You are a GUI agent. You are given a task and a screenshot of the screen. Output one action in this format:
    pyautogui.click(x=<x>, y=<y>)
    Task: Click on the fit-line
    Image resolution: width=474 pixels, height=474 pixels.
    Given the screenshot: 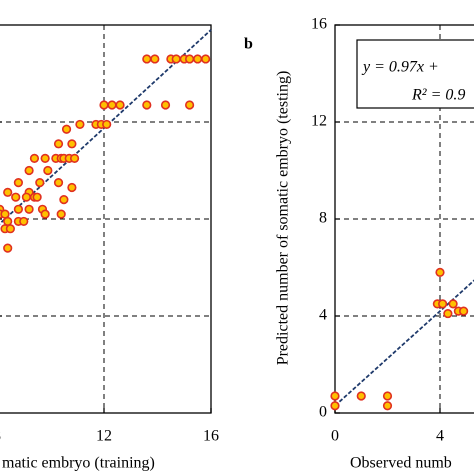 What is the action you would take?
    pyautogui.click(x=404, y=343)
    